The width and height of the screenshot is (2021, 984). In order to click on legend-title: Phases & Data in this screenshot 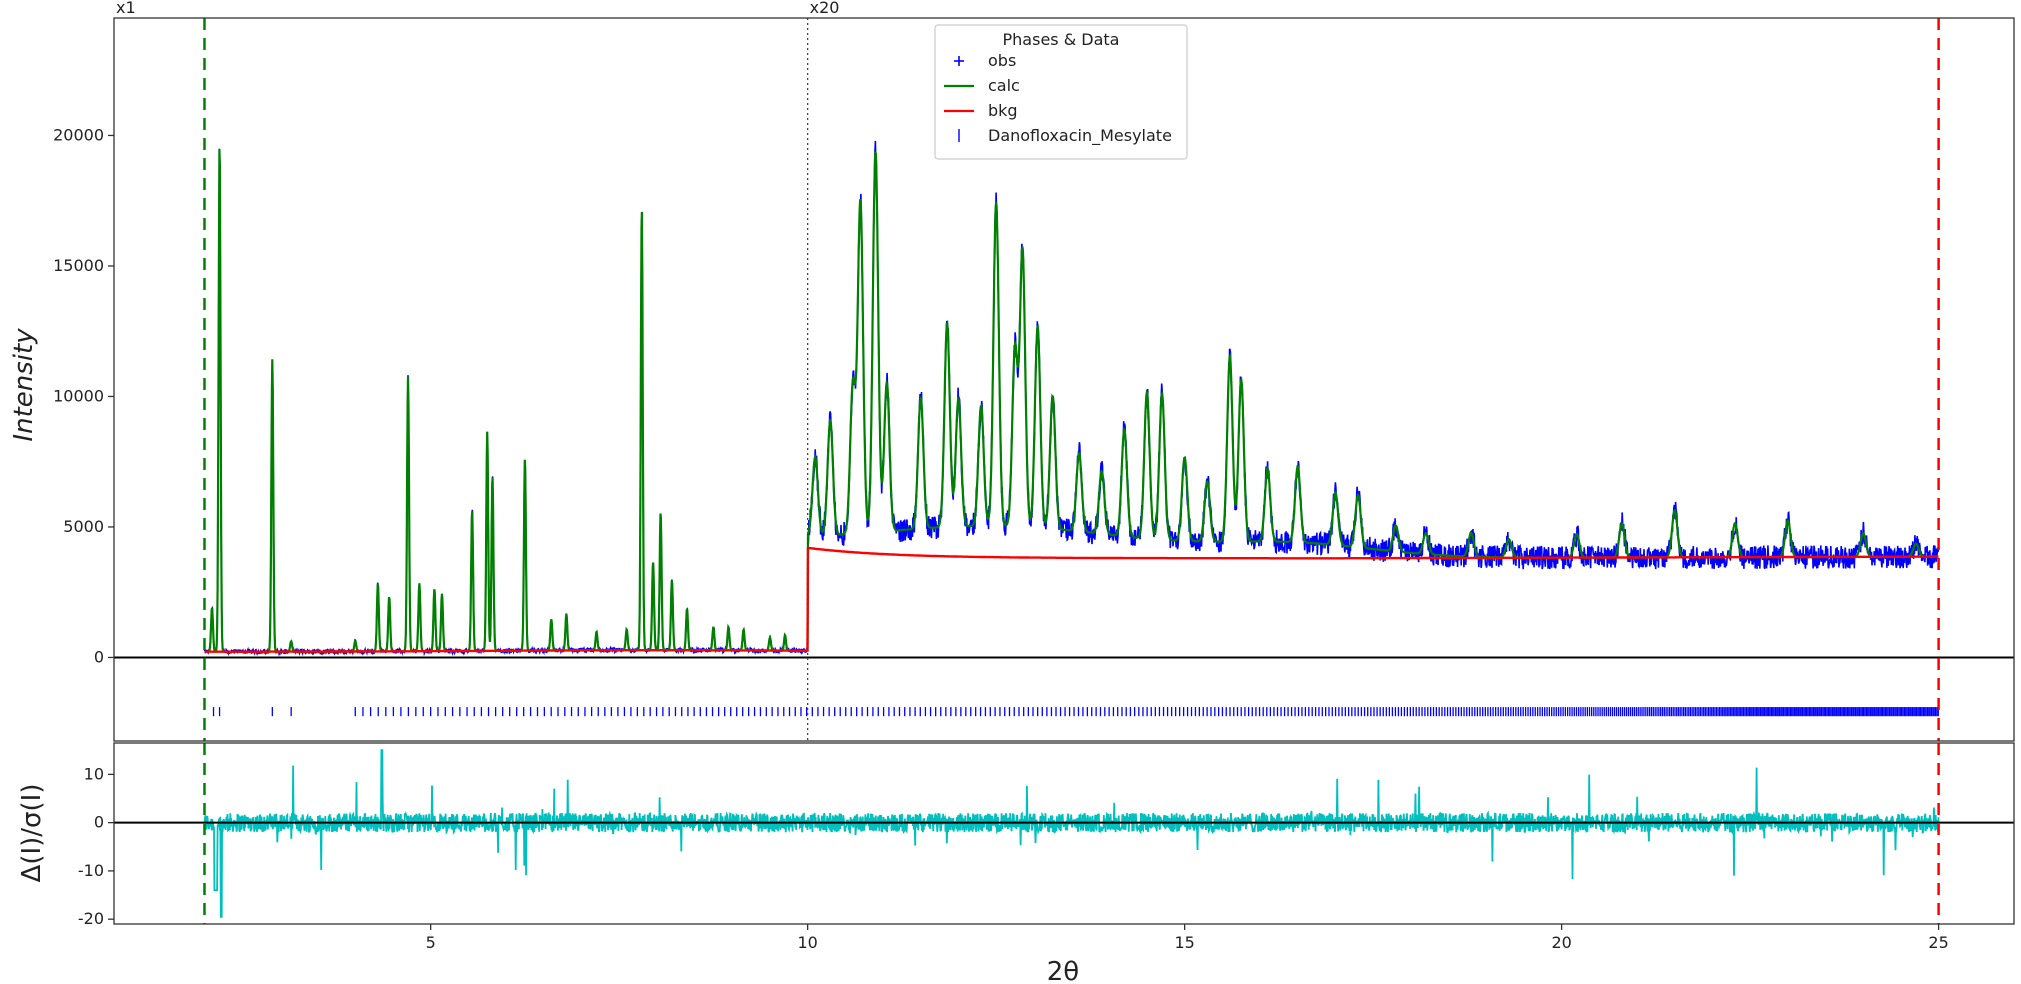, I will do `click(1061, 39)`.